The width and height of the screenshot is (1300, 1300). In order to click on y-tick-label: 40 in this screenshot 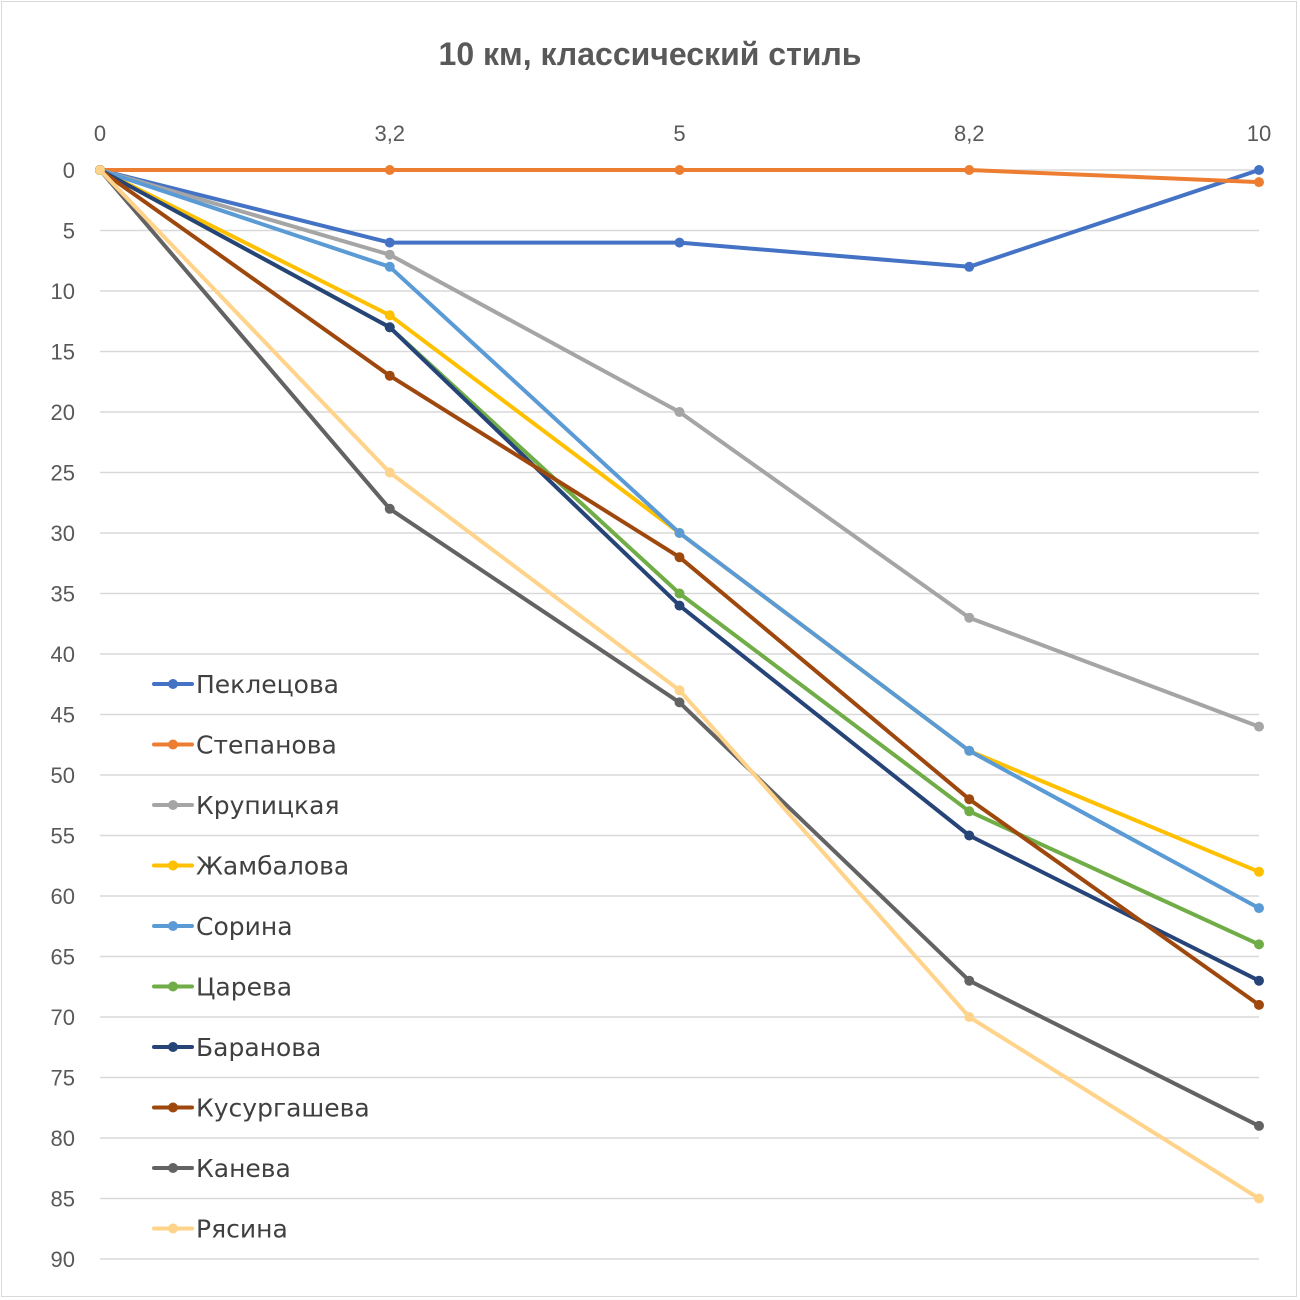, I will do `click(63, 654)`.